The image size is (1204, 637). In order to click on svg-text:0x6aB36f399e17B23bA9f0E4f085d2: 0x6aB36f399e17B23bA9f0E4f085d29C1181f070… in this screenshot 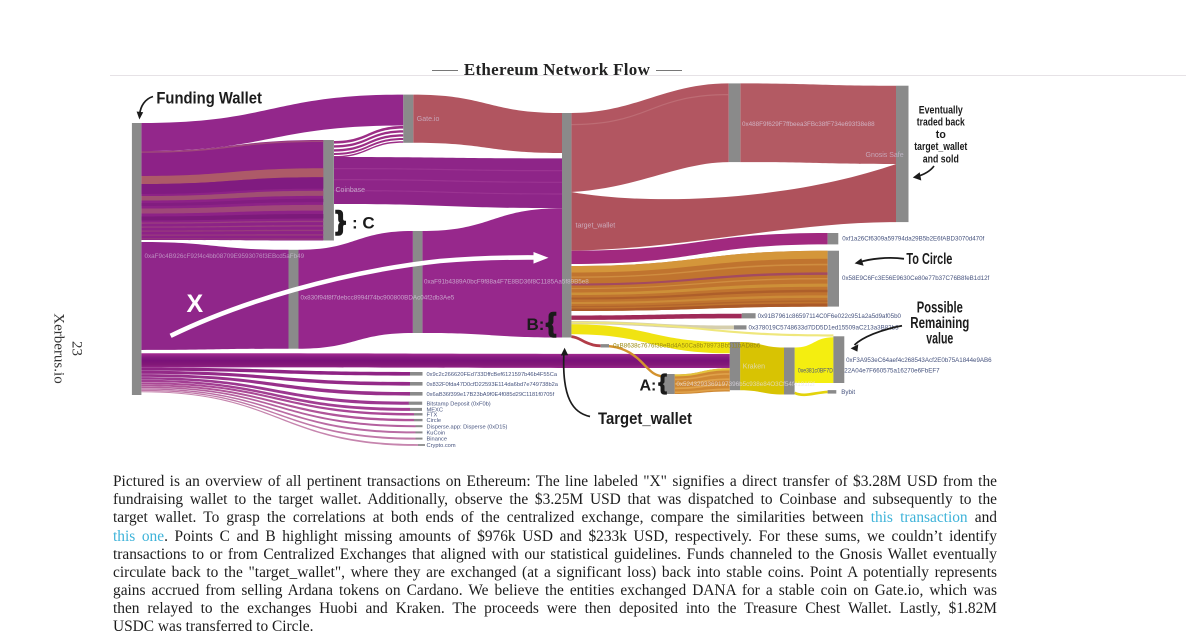, I will do `click(491, 395)`.